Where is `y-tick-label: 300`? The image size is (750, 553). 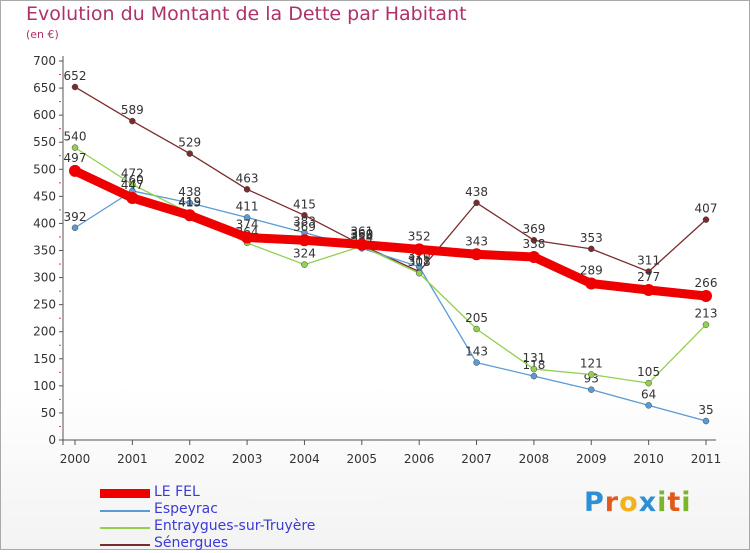
y-tick-label: 300 is located at coordinates (44, 278).